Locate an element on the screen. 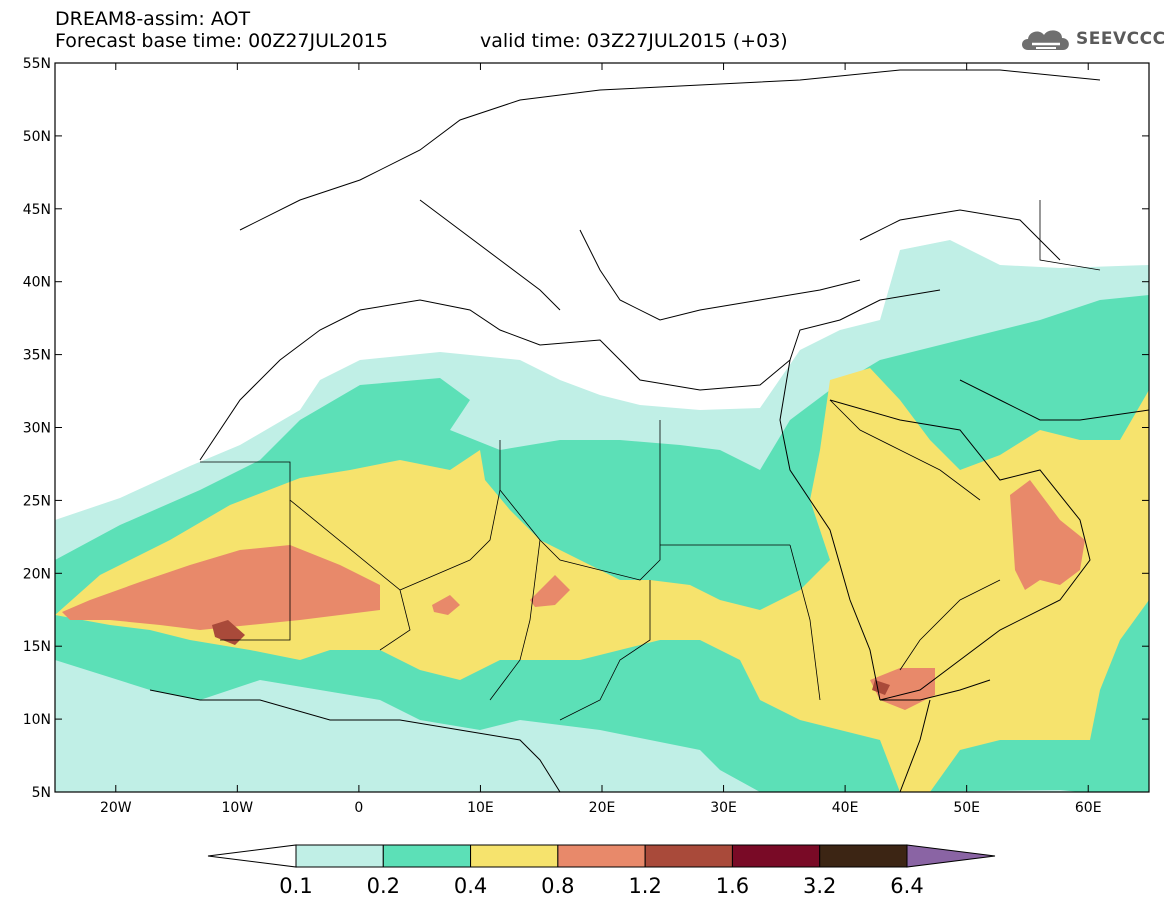  lat-tick-label: 55N is located at coordinates (37, 64).